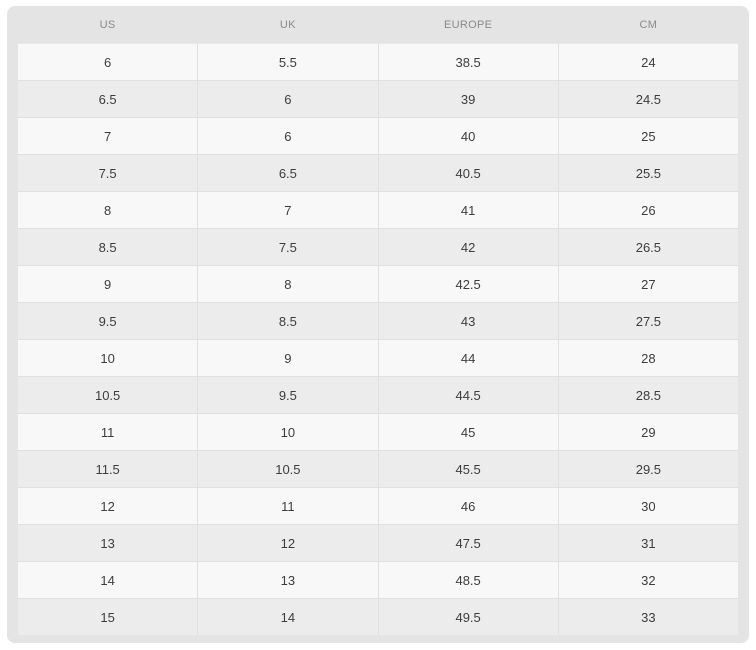 The width and height of the screenshot is (756, 650). I want to click on table-row: 6 5.5 38.5 24, so click(378, 62).